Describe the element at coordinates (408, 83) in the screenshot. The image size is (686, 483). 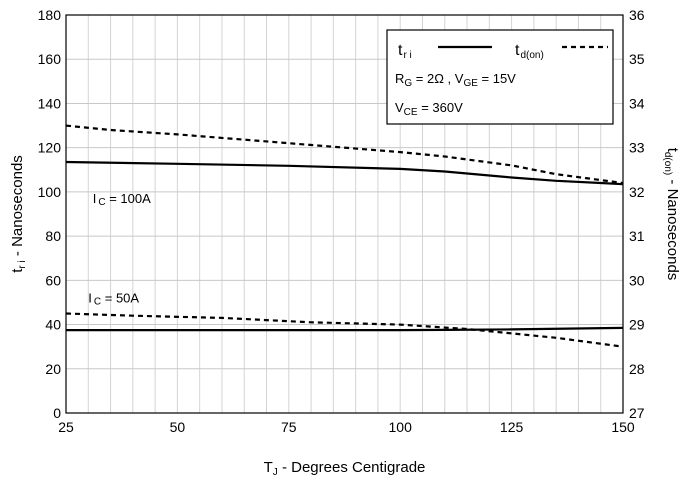
I see `legend-rg-sub: G` at that location.